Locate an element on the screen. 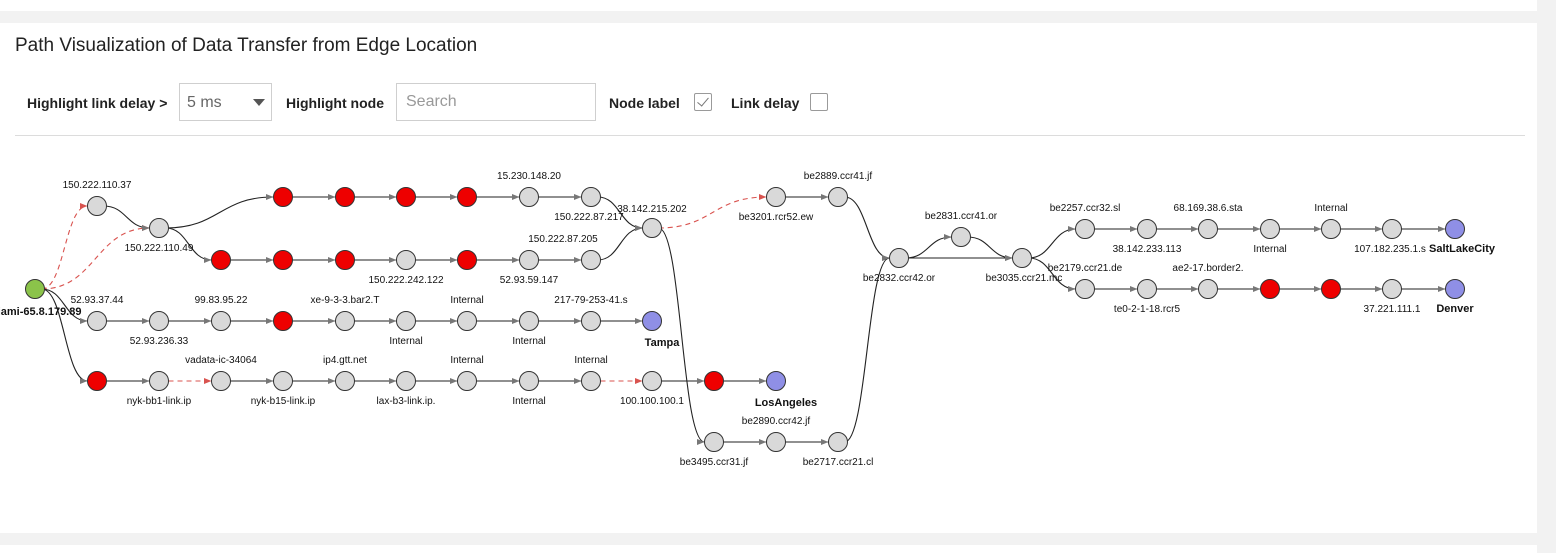 Image resolution: width=1556 pixels, height=553 pixels. graph-node-label-be2179: be2179.ccr21.de is located at coordinates (1085, 268).